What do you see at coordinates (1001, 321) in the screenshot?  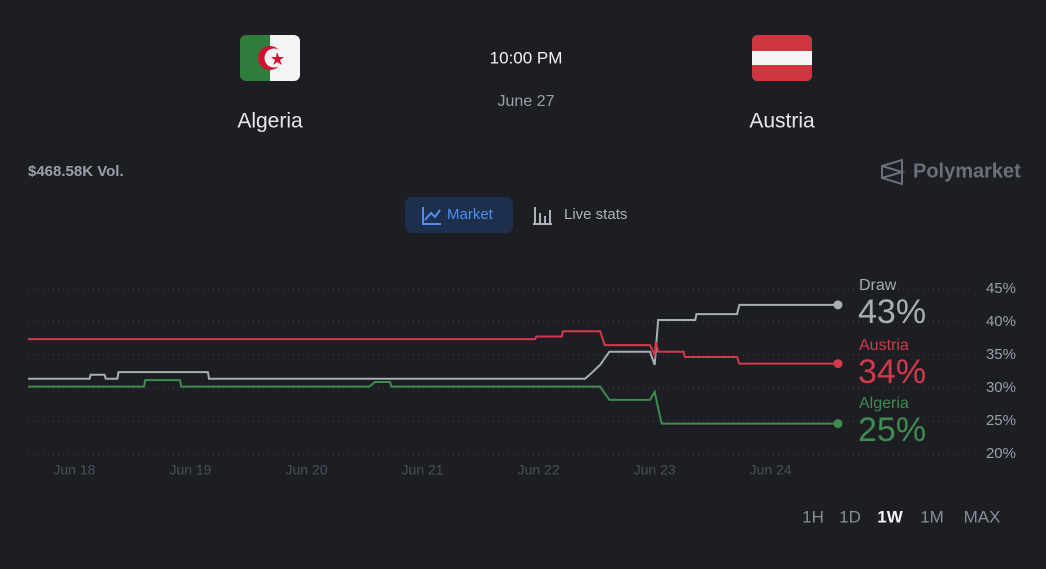 I see `y-tick-label: 40%` at bounding box center [1001, 321].